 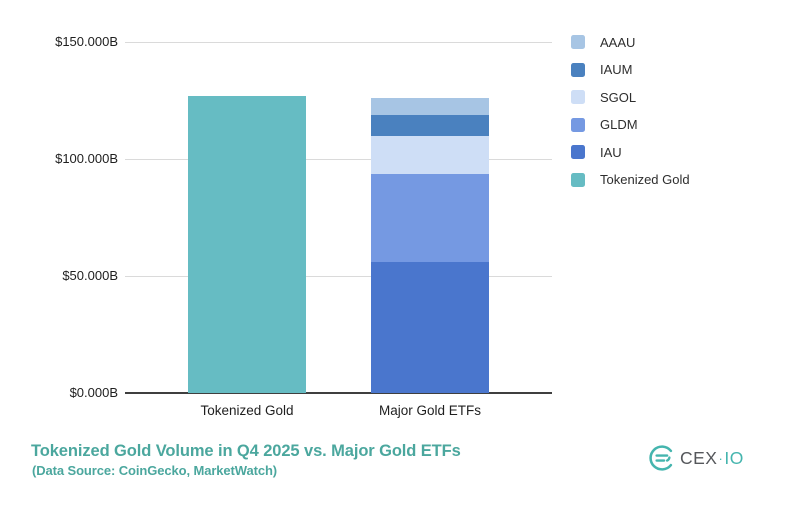 I want to click on bar-segment-sgol, so click(x=430, y=155).